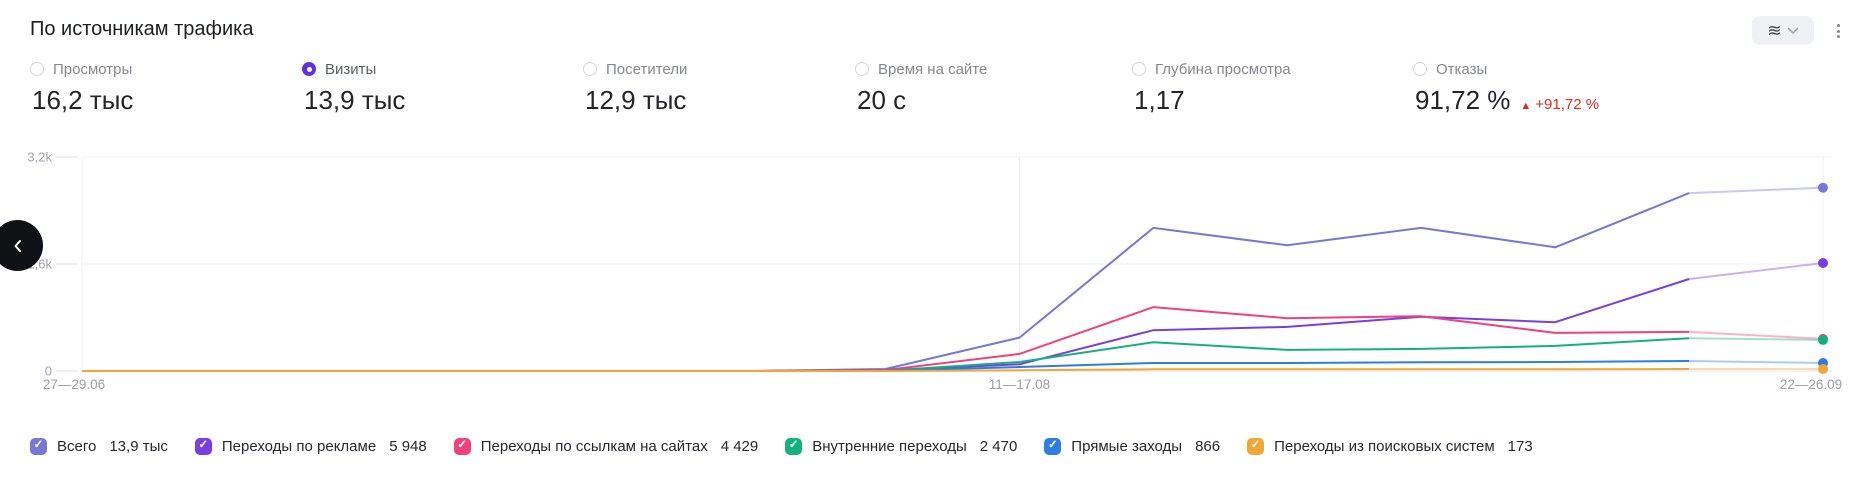 Image resolution: width=1857 pixels, height=485 pixels. I want to click on legend-label: Переходы из поисковых систем, so click(1384, 446).